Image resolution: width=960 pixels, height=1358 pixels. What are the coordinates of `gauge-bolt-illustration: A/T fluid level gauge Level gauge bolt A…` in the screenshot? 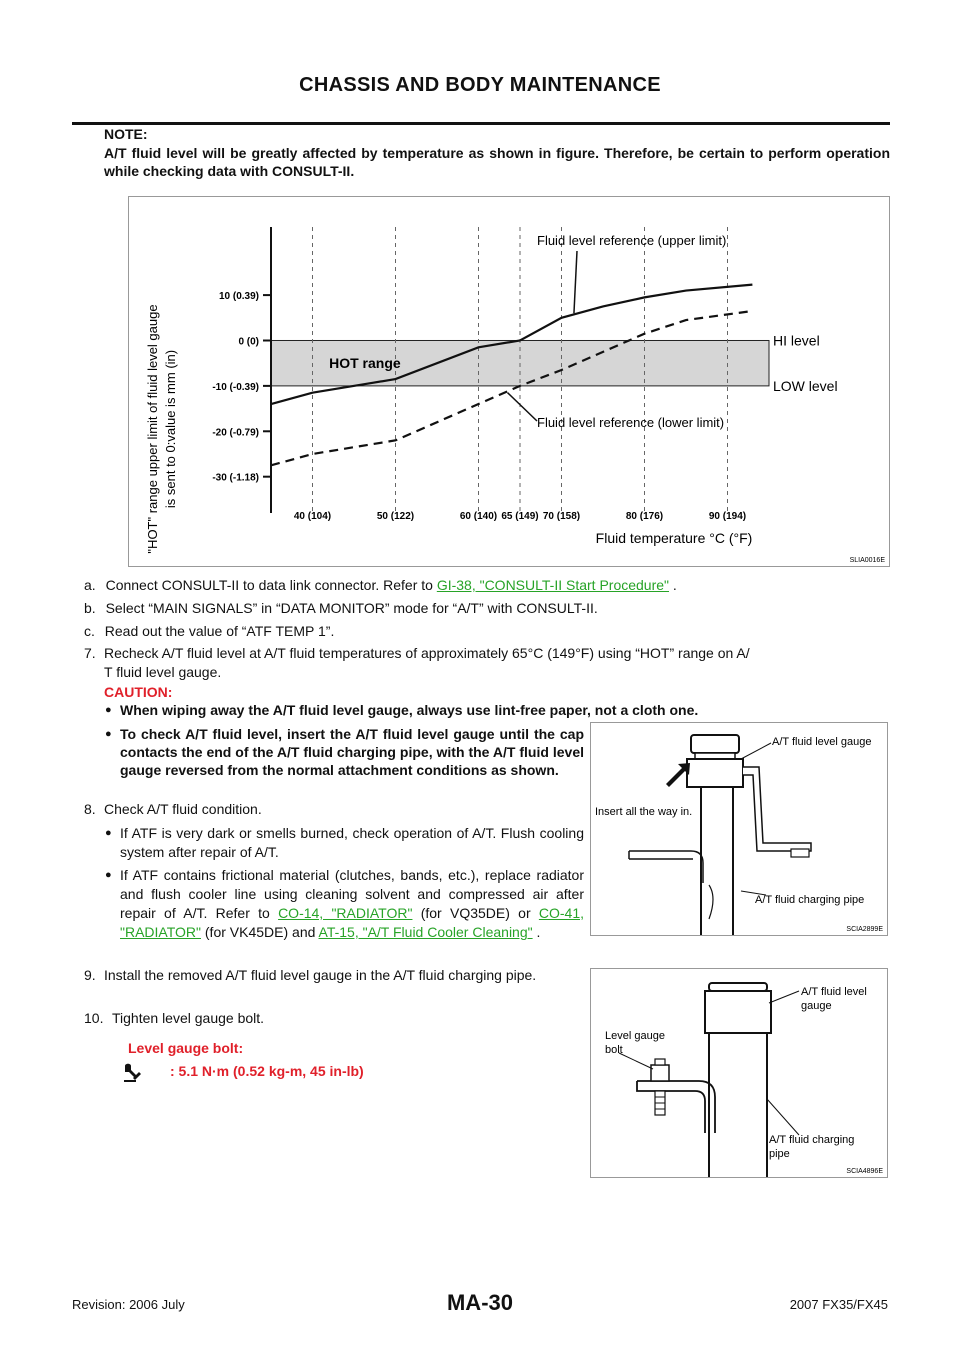 It's located at (744, 1079).